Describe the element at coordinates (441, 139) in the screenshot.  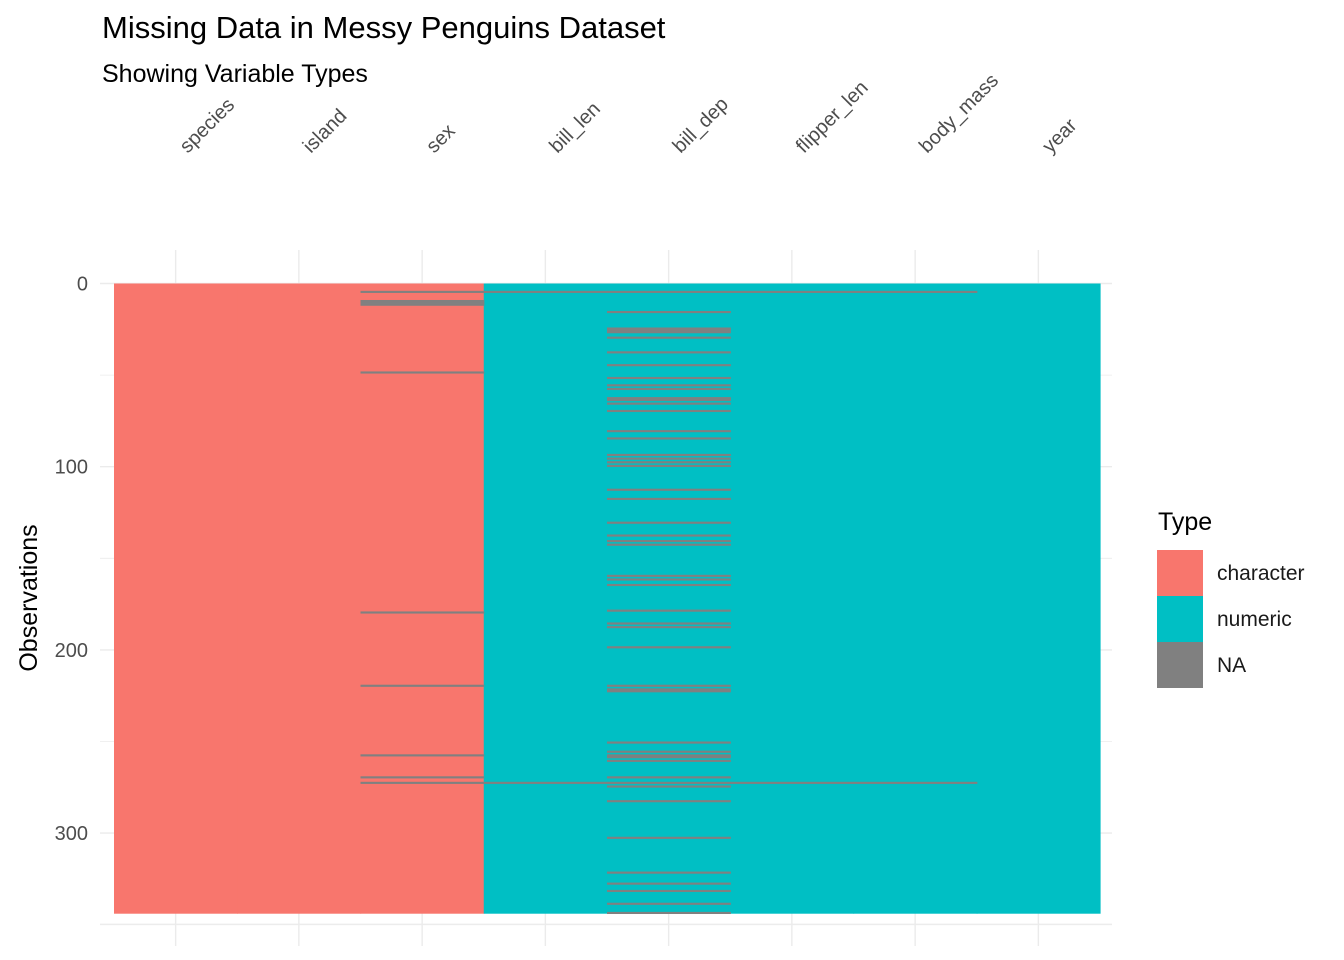
I see `x-tick-label-sex: sex` at that location.